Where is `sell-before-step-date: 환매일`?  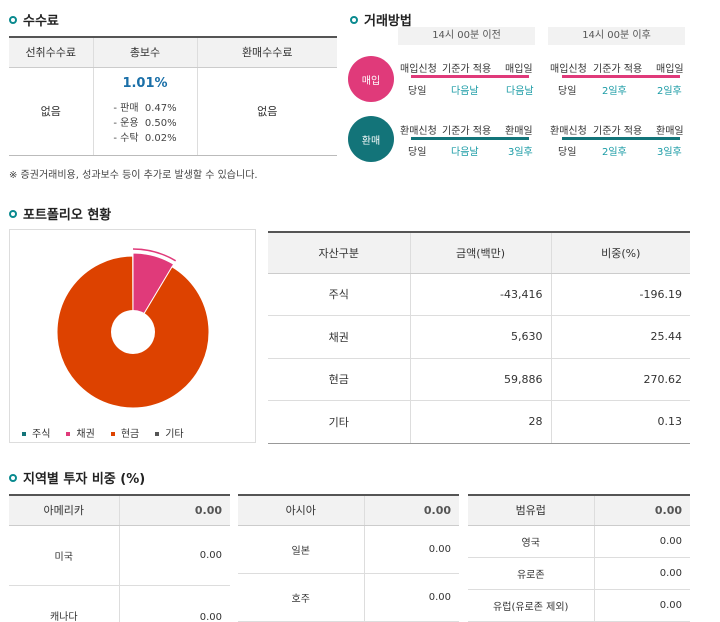
sell-before-step-date: 환매일 is located at coordinates (519, 131).